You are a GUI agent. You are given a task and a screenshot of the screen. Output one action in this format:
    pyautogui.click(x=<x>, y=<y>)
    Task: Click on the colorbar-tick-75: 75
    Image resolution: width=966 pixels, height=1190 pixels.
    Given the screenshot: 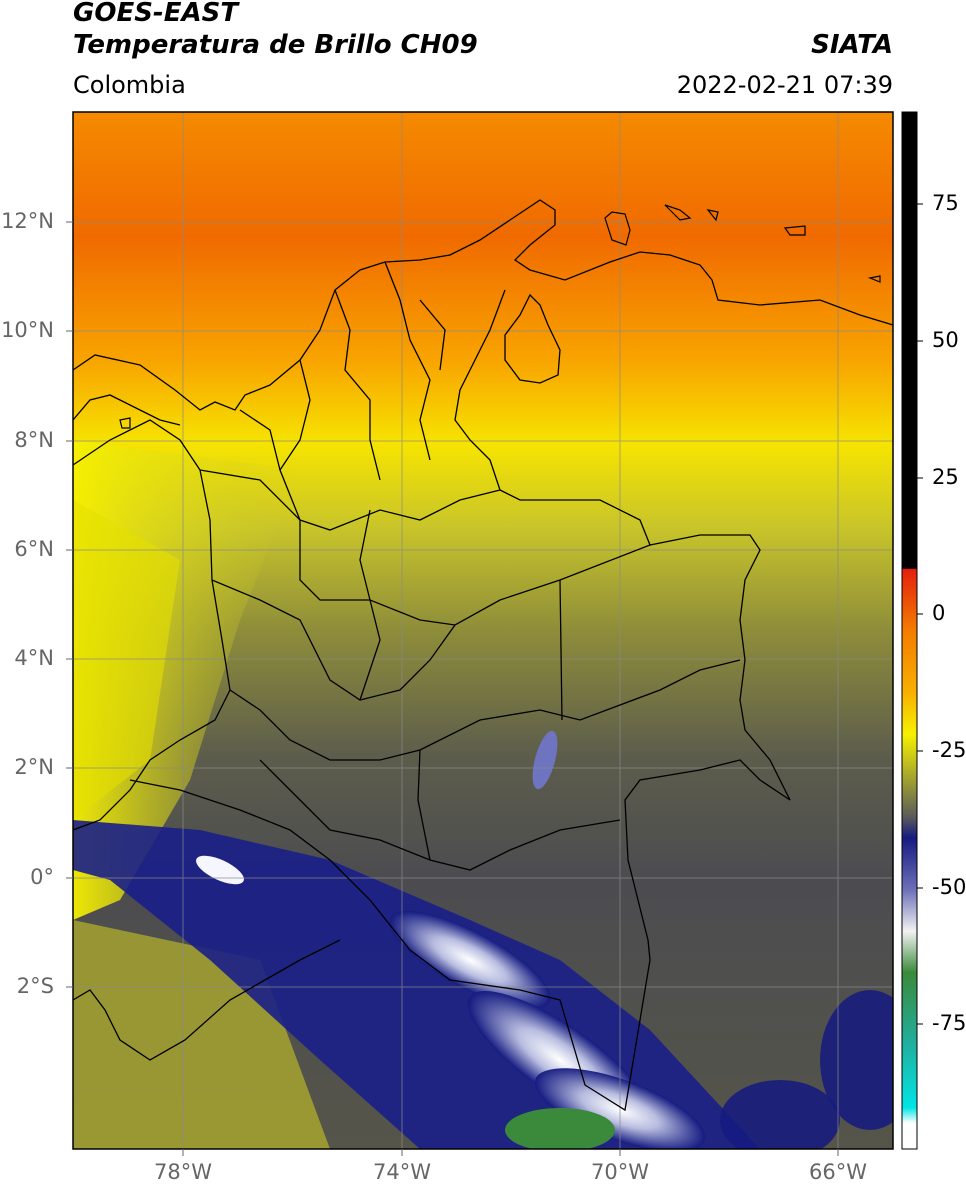 What is the action you would take?
    pyautogui.click(x=945, y=203)
    